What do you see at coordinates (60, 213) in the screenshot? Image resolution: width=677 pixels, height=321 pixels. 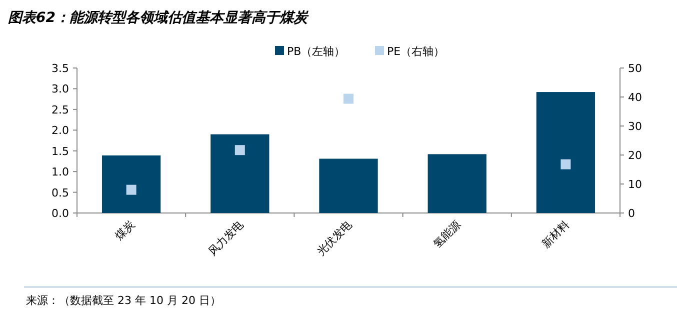 I see `y-tick-label: 0.0` at bounding box center [60, 213].